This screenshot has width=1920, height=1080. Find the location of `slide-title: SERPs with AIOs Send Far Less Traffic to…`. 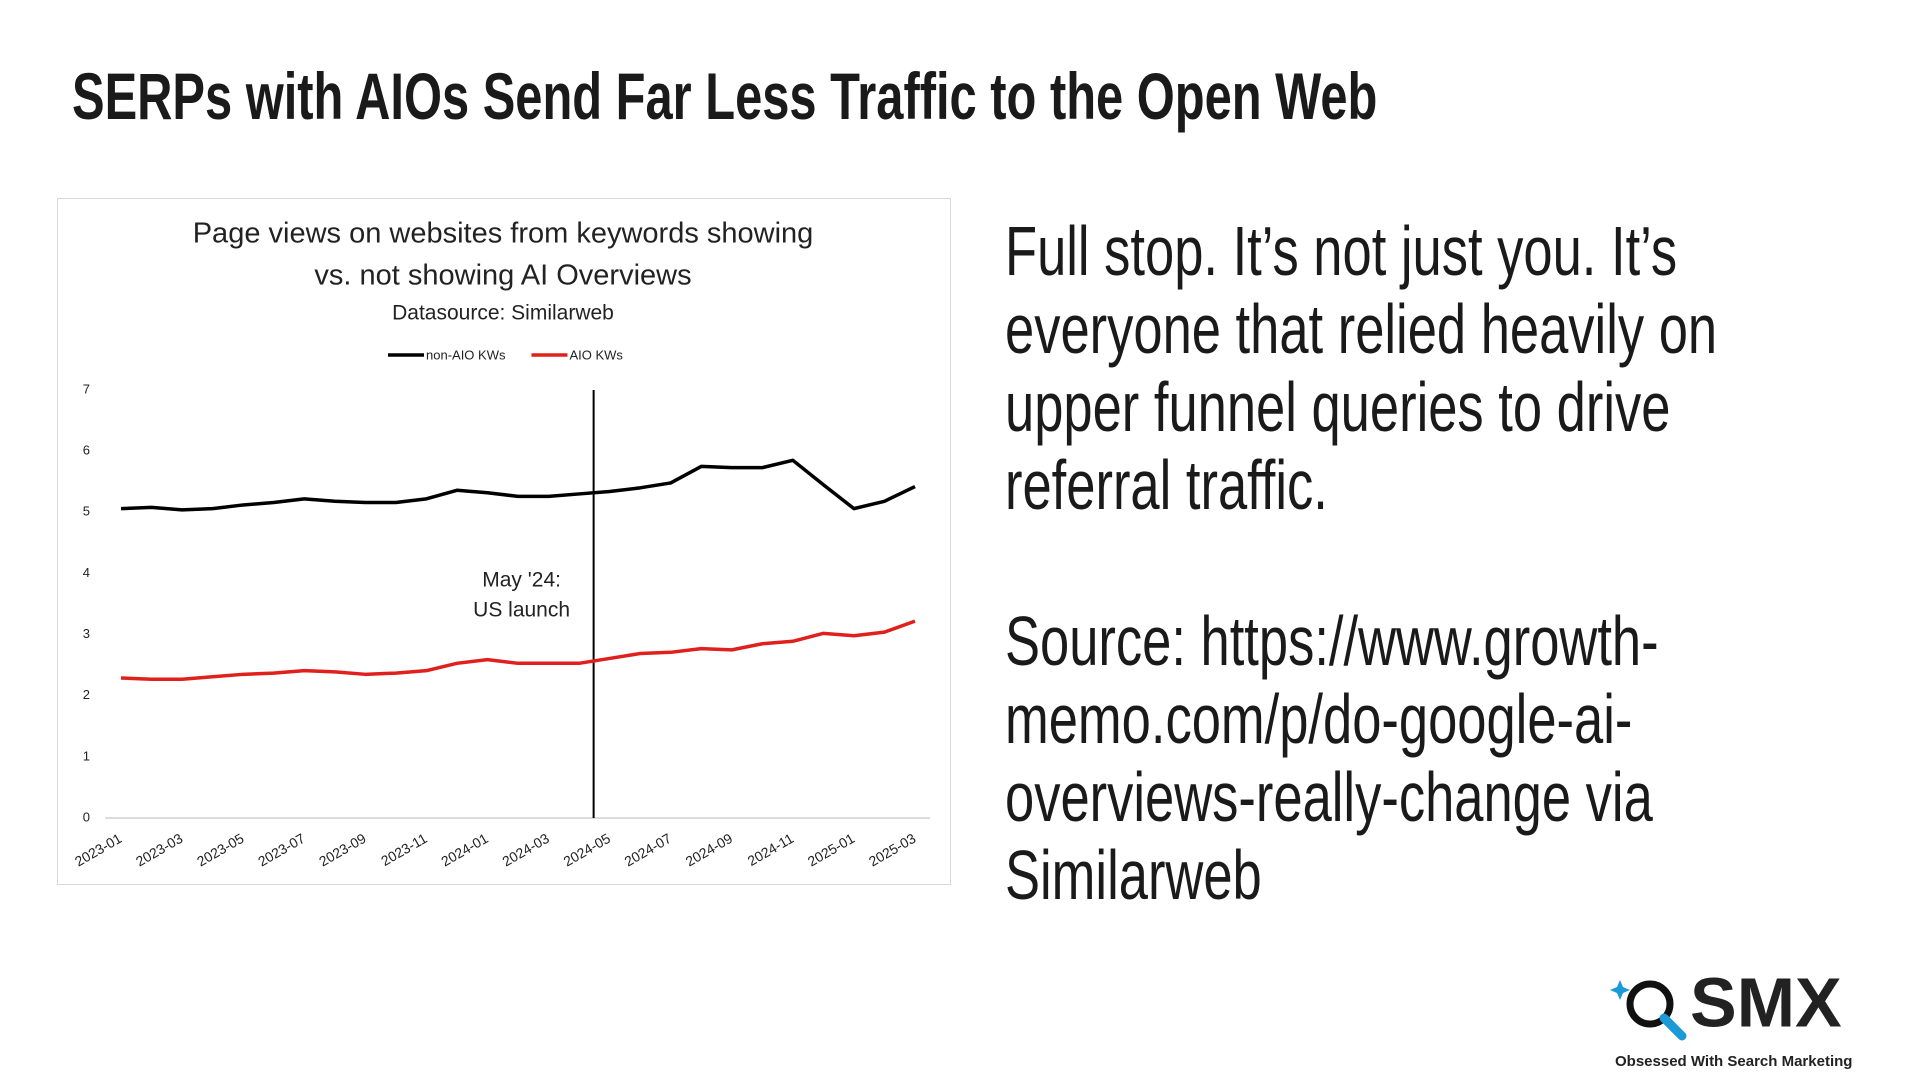

slide-title: SERPs with AIOs Send Far Less Traffic to… is located at coordinates (725, 96).